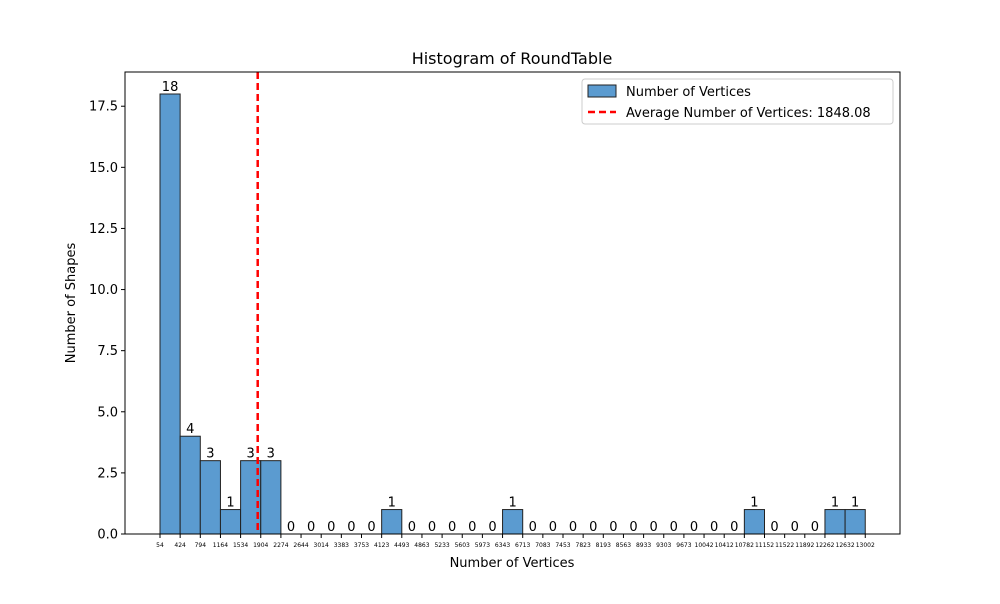 The image size is (1000, 604). What do you see at coordinates (784, 545) in the screenshot?
I see `x-tick-label: 11522` at bounding box center [784, 545].